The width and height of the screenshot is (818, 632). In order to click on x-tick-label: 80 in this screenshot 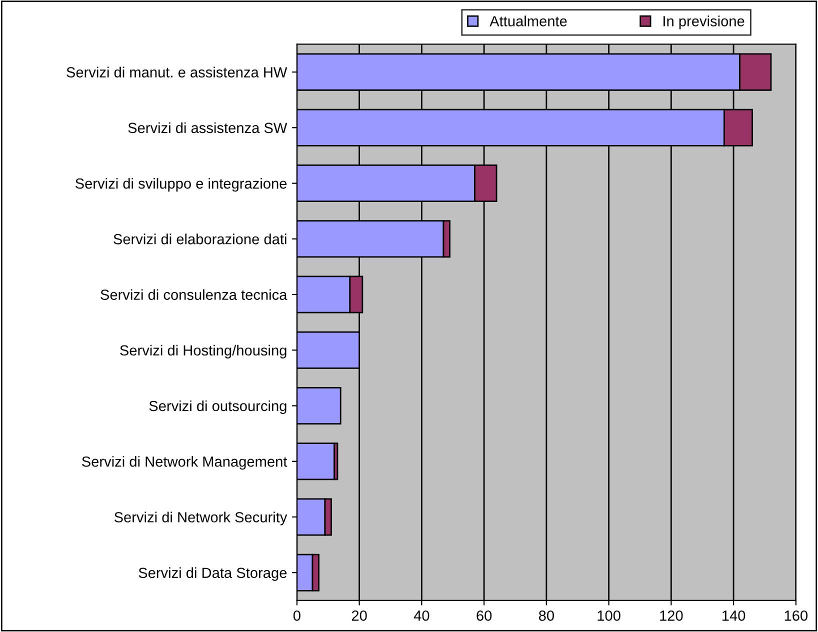, I will do `click(546, 615)`.